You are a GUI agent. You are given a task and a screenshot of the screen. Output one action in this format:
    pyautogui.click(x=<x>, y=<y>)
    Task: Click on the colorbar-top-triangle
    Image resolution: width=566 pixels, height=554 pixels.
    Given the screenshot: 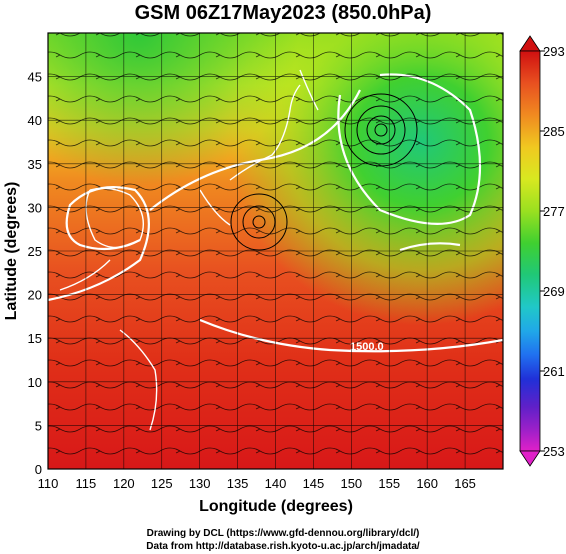 What is the action you would take?
    pyautogui.click(x=530, y=43)
    